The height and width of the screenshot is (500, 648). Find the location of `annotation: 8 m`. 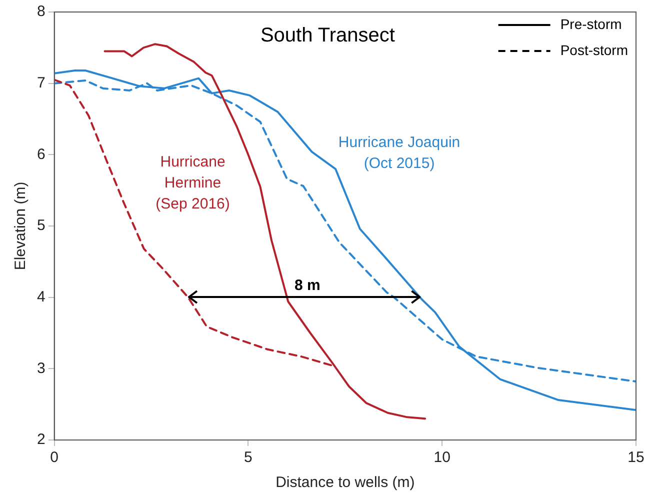

annotation: 8 m is located at coordinates (307, 285).